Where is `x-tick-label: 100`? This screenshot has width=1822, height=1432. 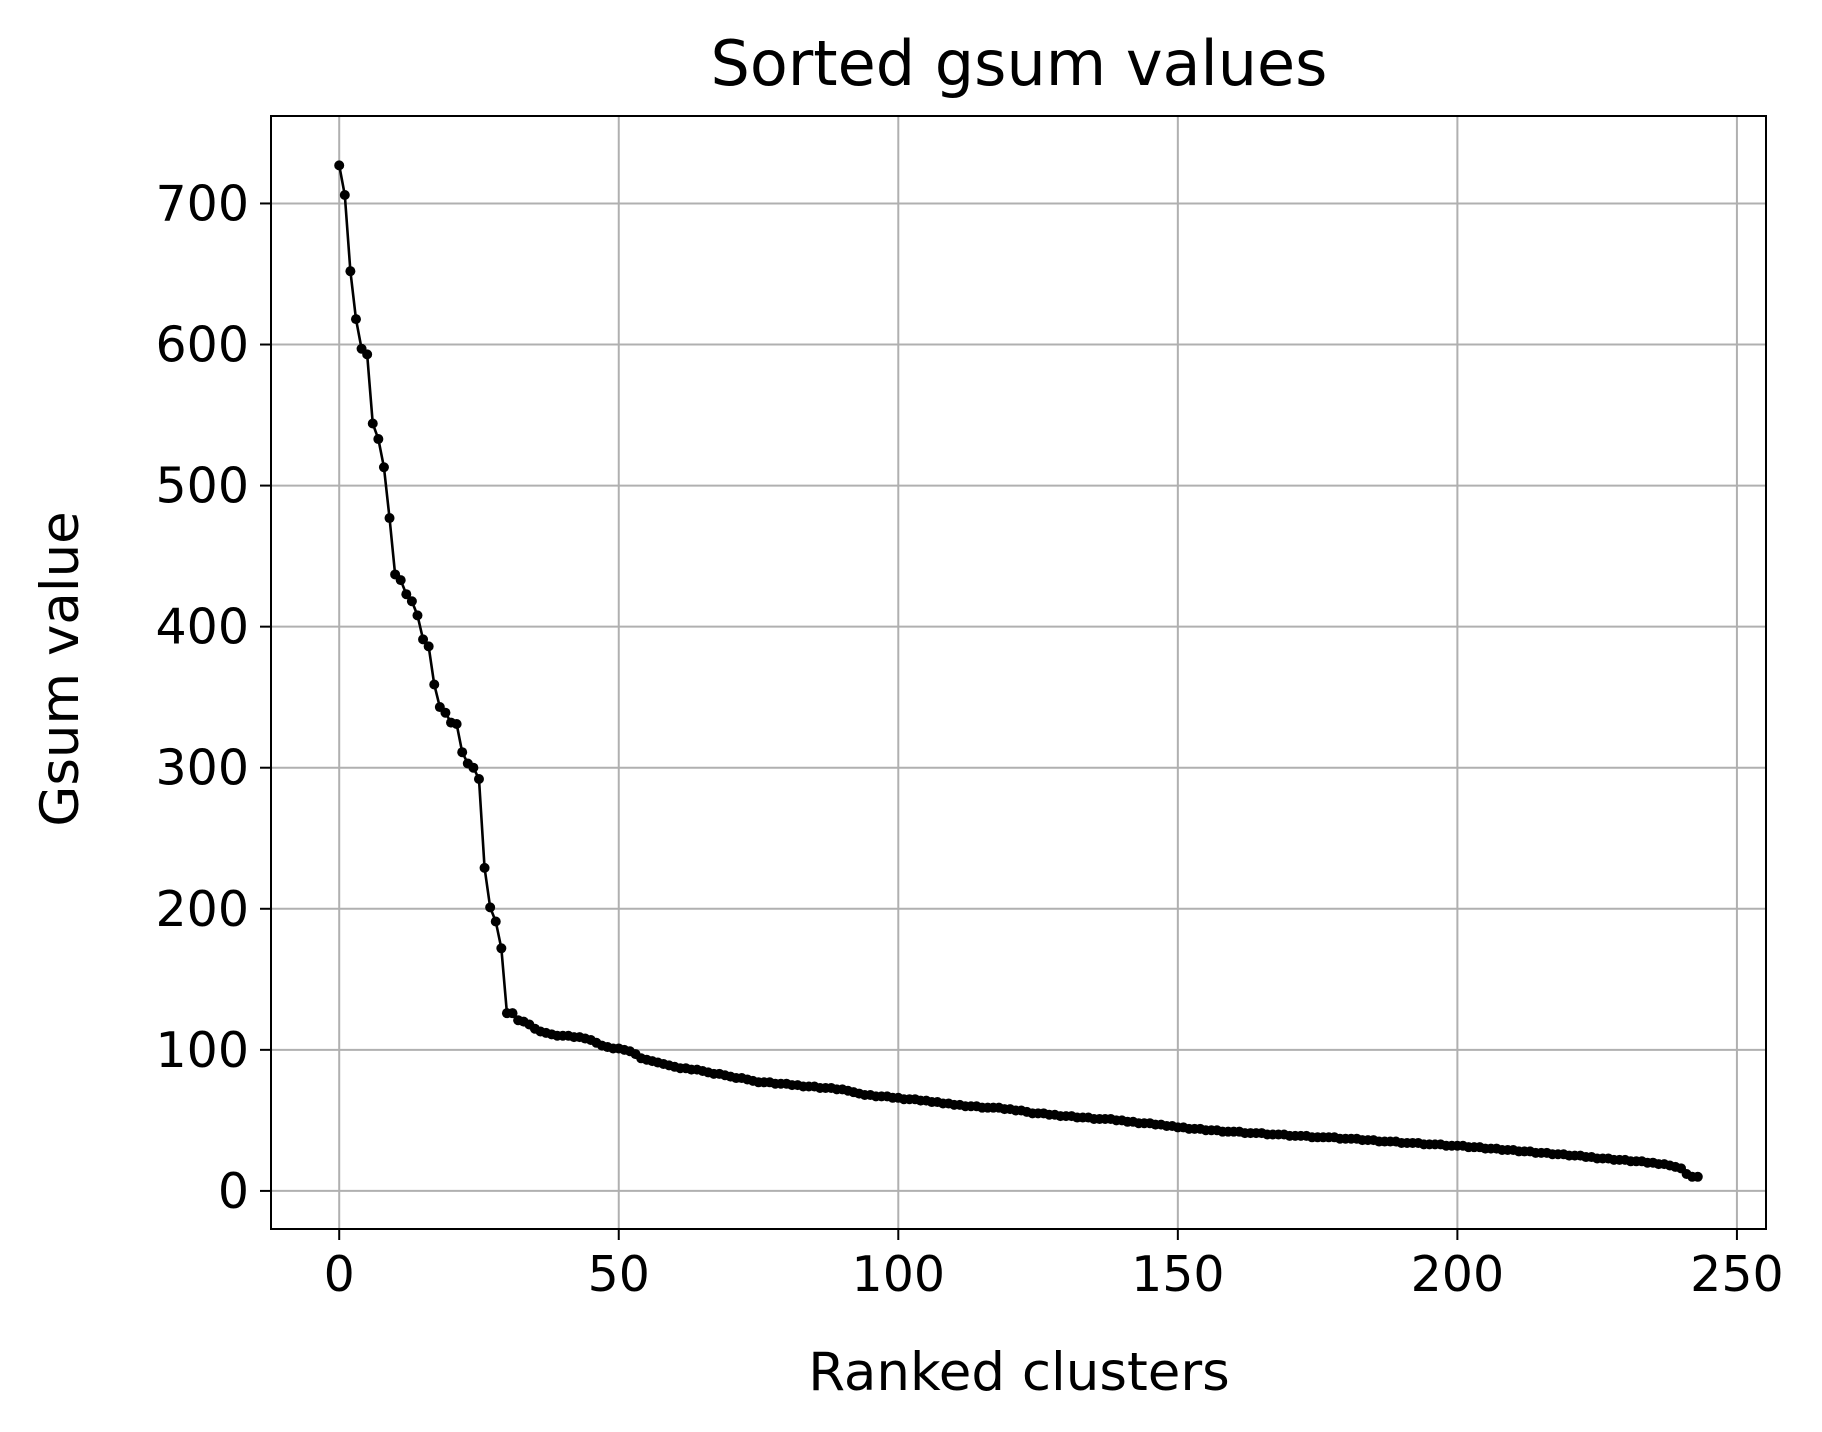
x-tick-label: 100 is located at coordinates (899, 1274).